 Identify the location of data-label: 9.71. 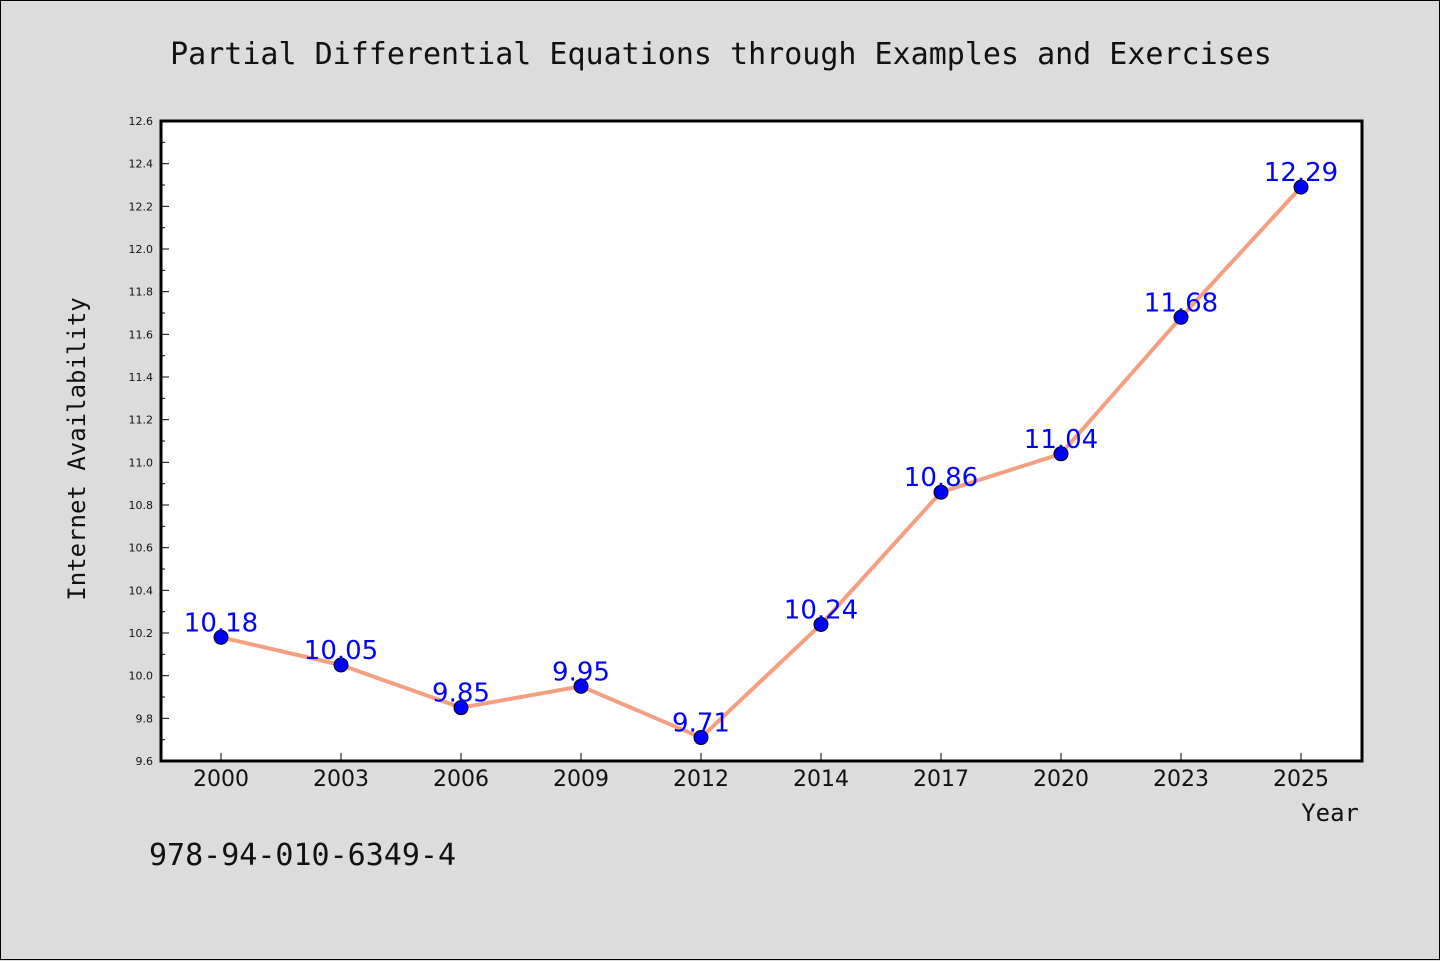
(701, 724).